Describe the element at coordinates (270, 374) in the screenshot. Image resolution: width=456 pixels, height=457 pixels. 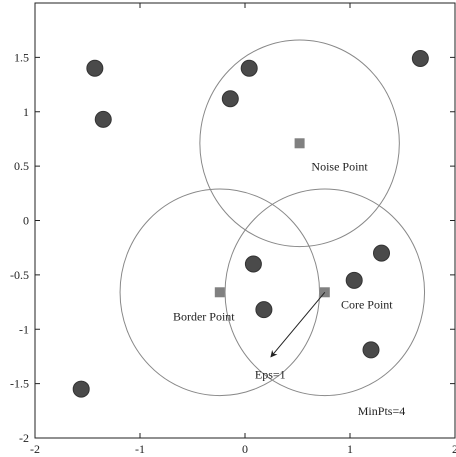
I see `eps-label: Eps=1` at that location.